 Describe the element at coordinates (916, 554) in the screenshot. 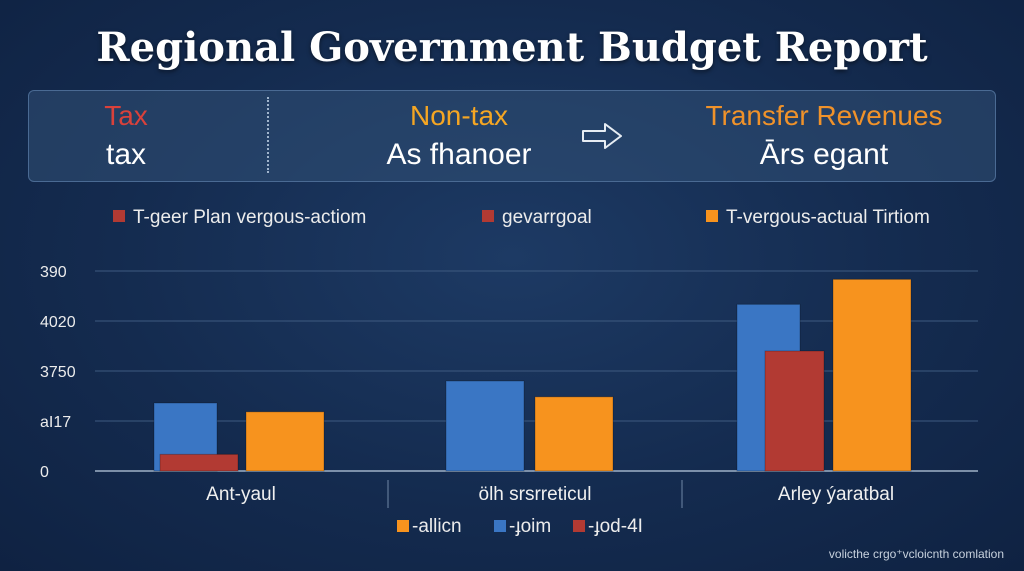

I see `footnote: volicthe crgo⁺vcloicnth comlation` at that location.